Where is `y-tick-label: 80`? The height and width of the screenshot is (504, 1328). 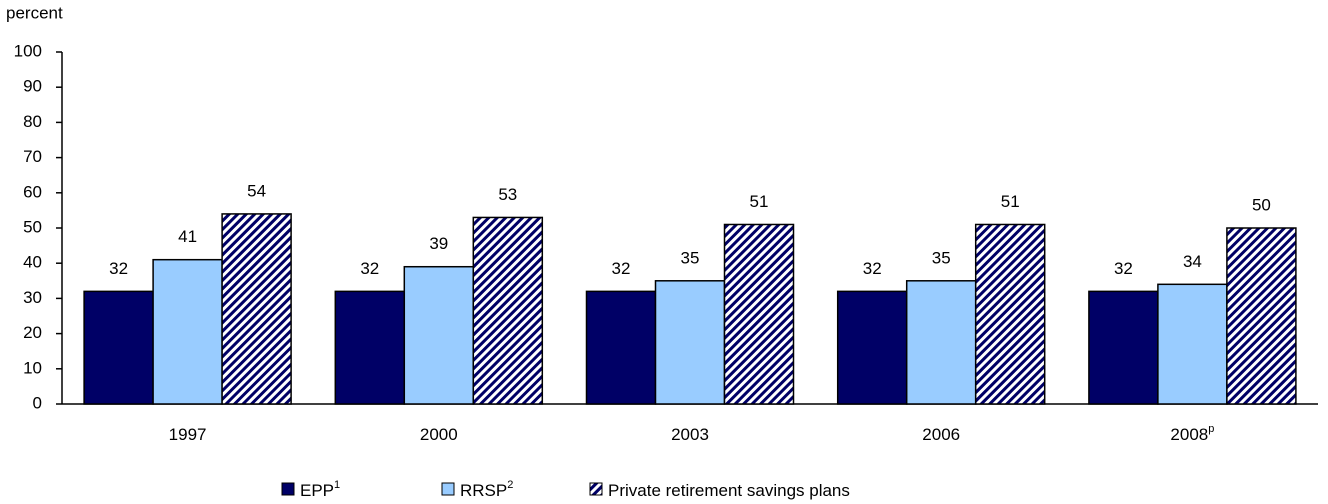
y-tick-label: 80 is located at coordinates (32, 121).